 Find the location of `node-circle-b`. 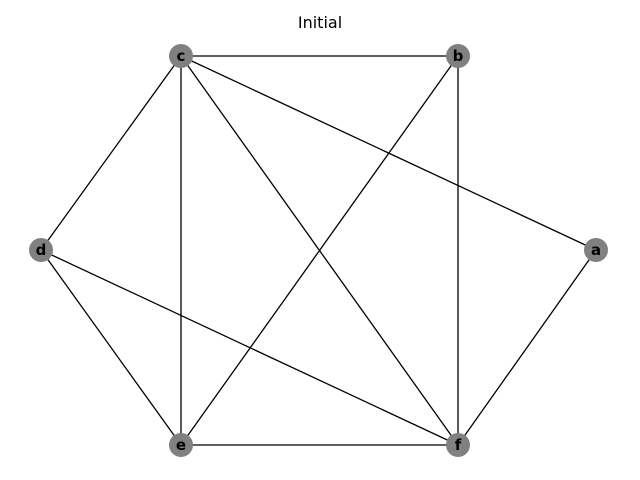

node-circle-b is located at coordinates (458, 56).